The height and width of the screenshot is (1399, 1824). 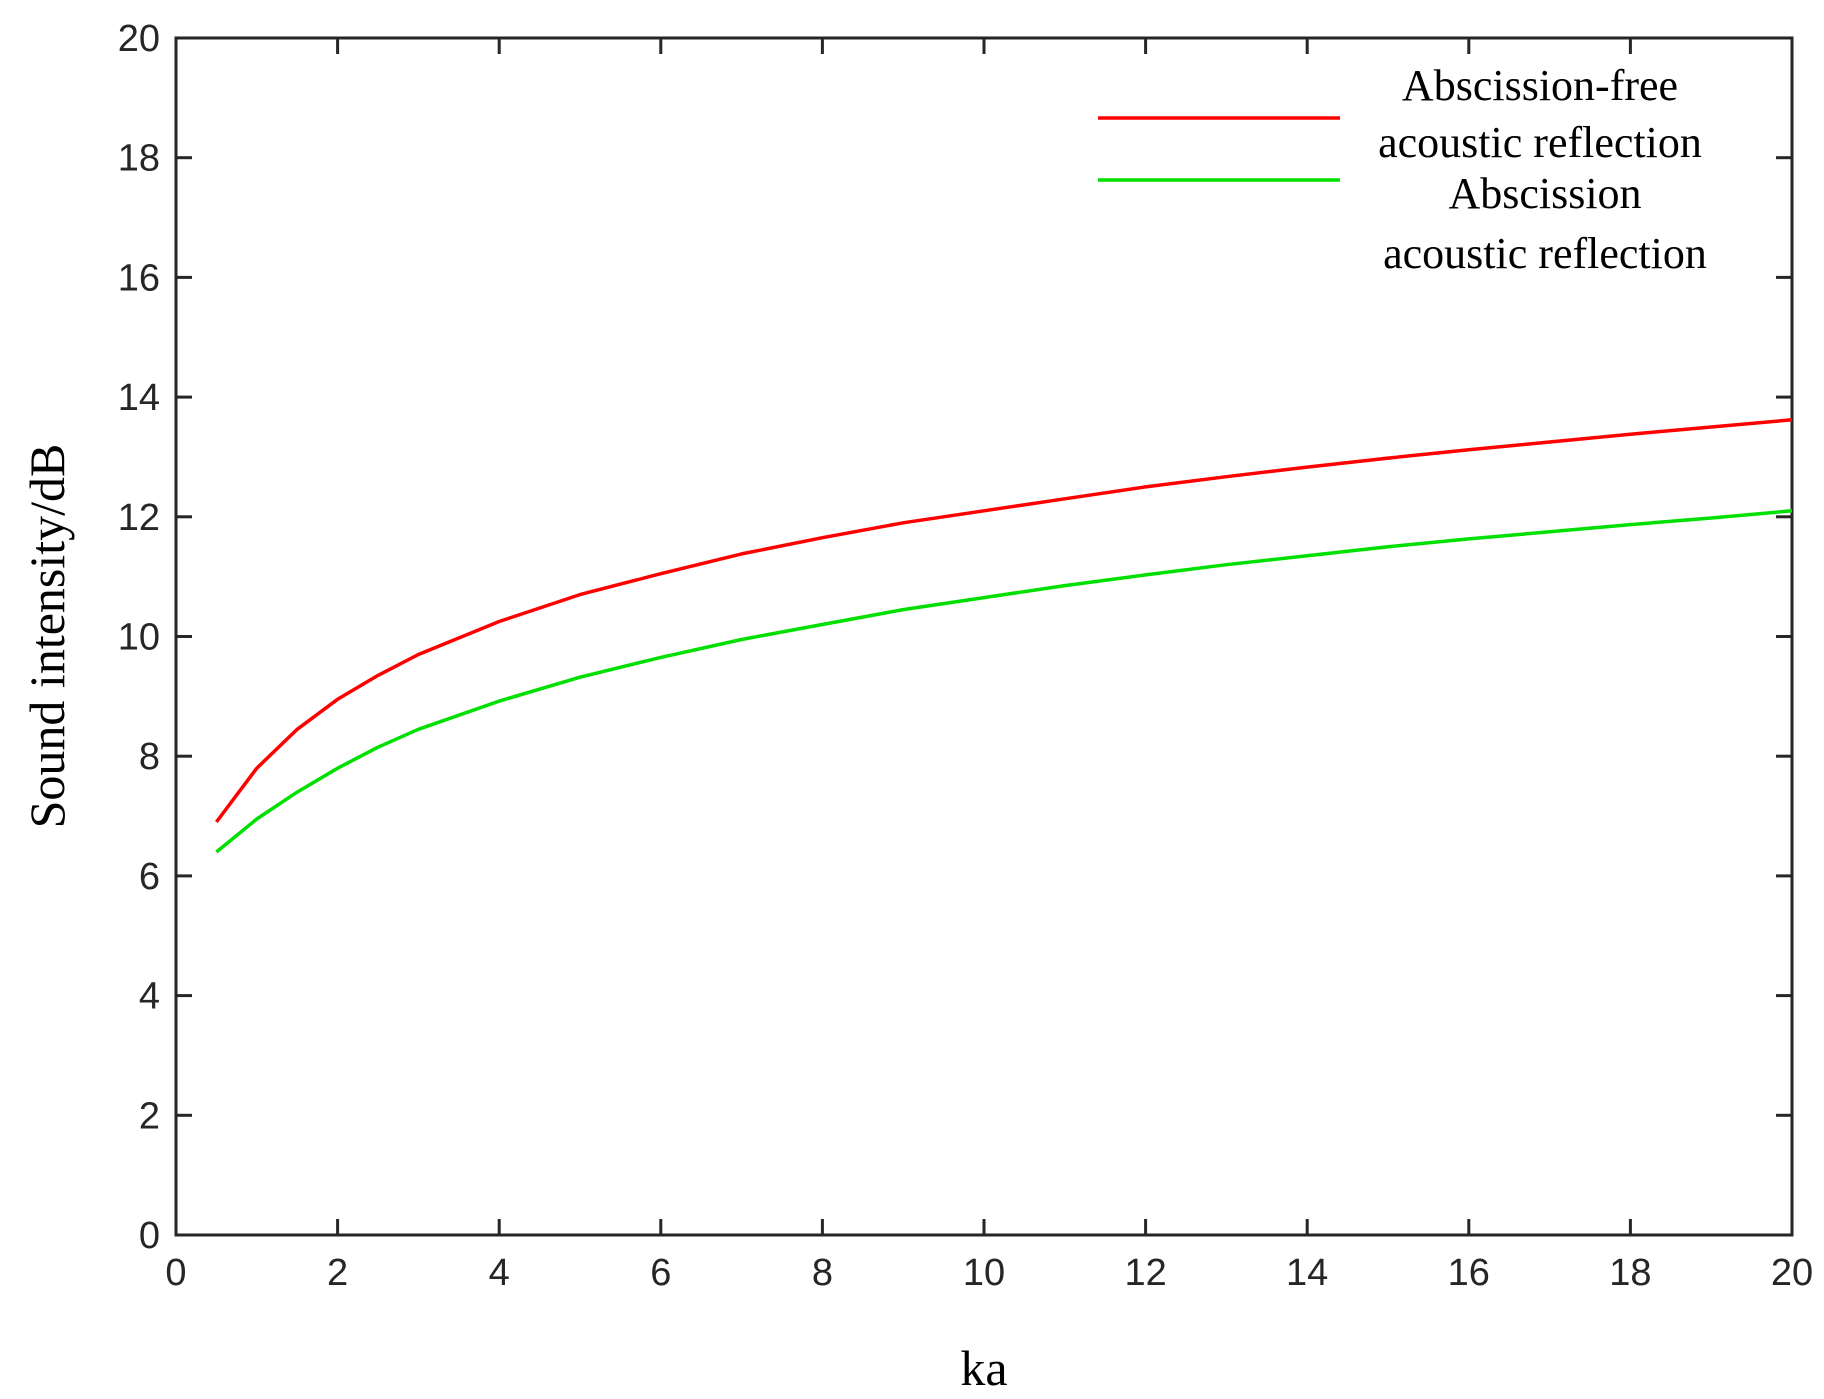 I want to click on y-tick-label: 12, so click(x=139, y=518).